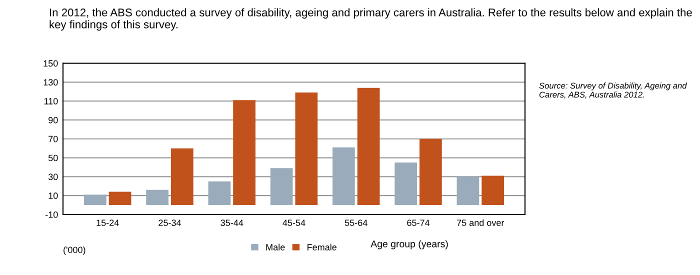 This screenshot has width=700, height=275. Describe the element at coordinates (232, 223) in the screenshot. I see `x-tick-label: 35-44` at that location.